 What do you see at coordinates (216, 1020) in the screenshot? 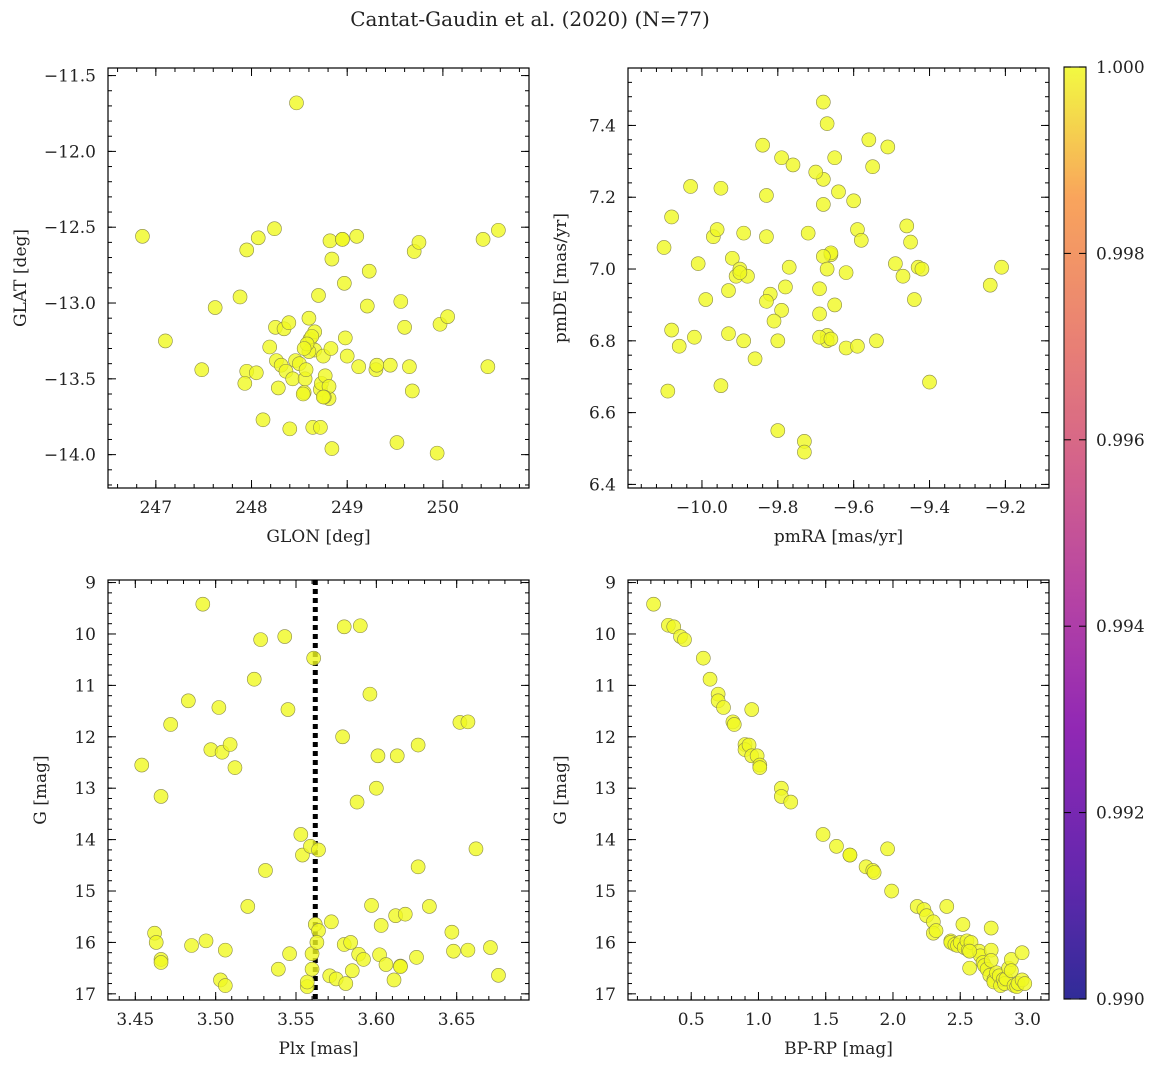
I see `x-tick-label: 3.50` at bounding box center [216, 1020].